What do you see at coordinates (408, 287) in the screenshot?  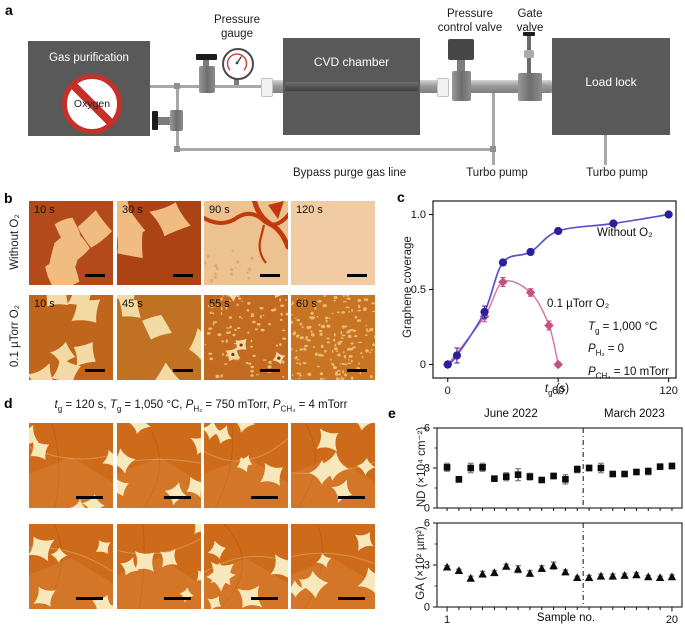 I see `c-ylabel: Graphene coverage` at bounding box center [408, 287].